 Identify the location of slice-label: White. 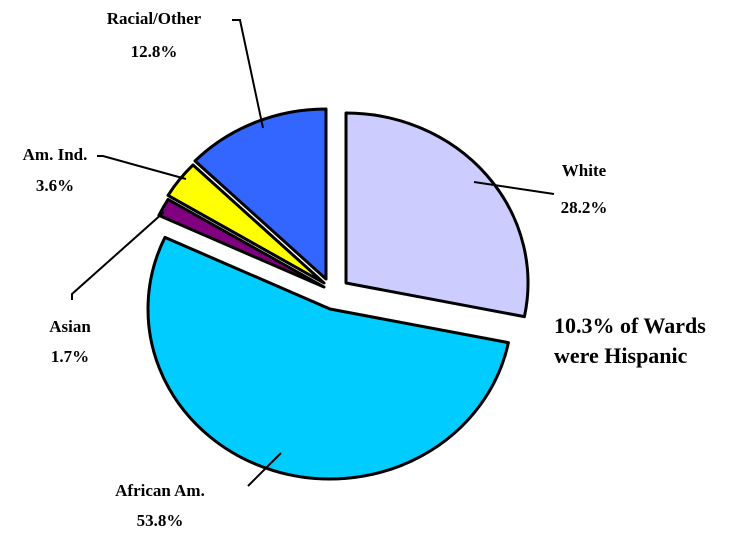
(584, 170).